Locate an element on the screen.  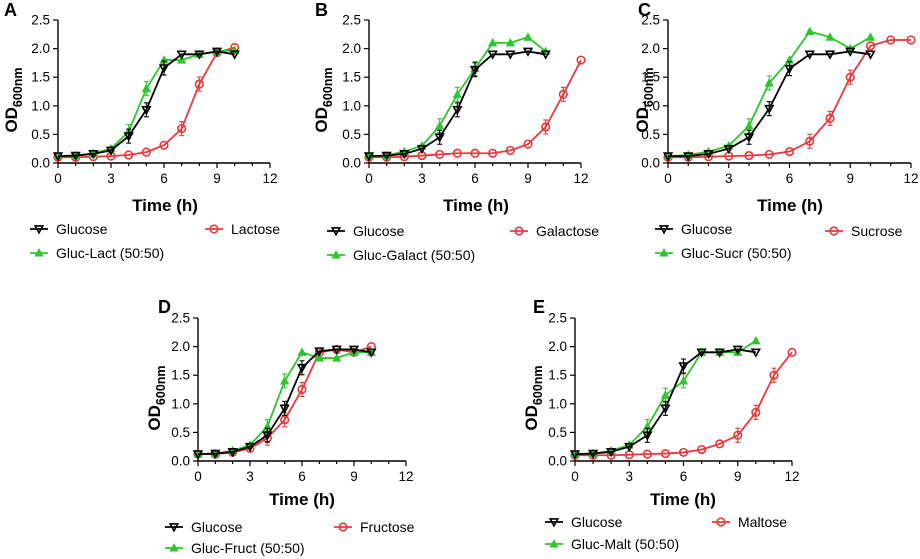
legend-item-sugar: Fructose is located at coordinates (374, 527).